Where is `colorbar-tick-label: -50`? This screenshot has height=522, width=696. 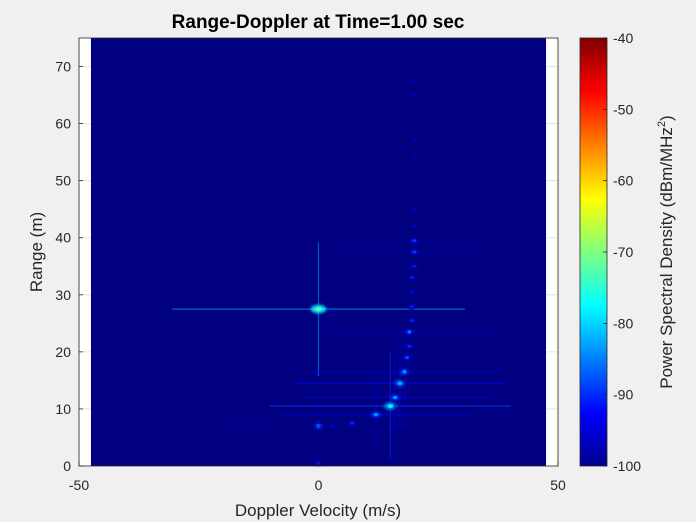
colorbar-tick-label: -50 is located at coordinates (623, 109).